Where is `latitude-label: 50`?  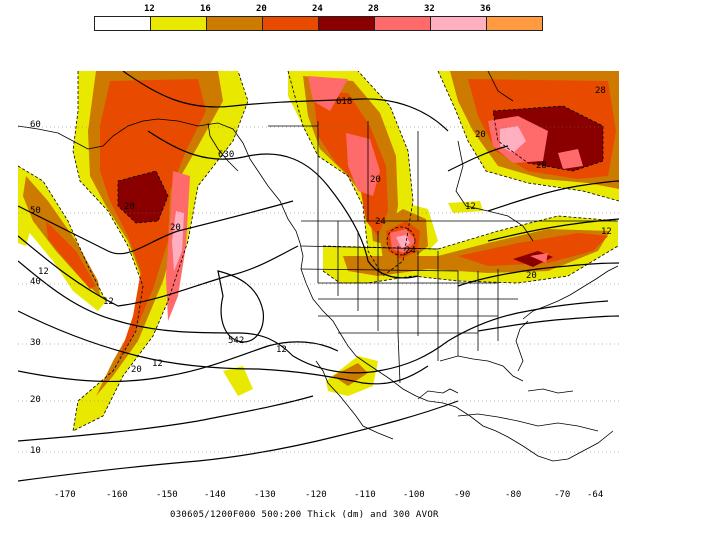 latitude-label: 50 is located at coordinates (35, 211).